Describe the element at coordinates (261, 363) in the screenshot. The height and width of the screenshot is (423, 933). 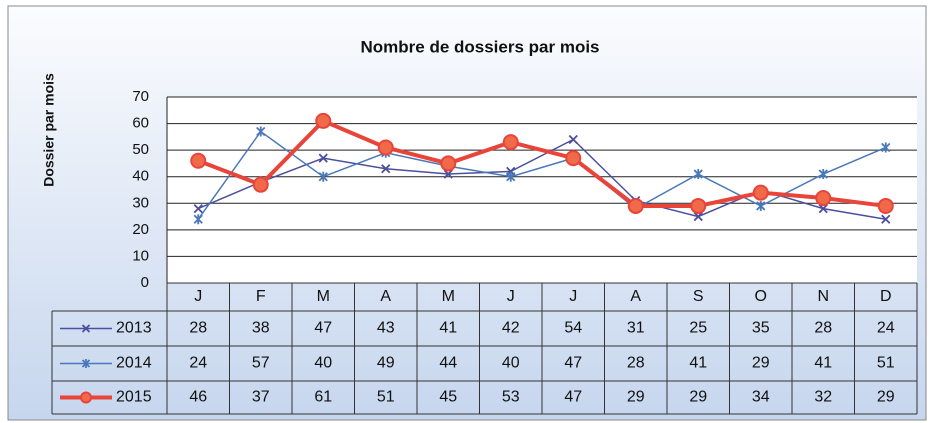
I see `table-cell: 57` at that location.